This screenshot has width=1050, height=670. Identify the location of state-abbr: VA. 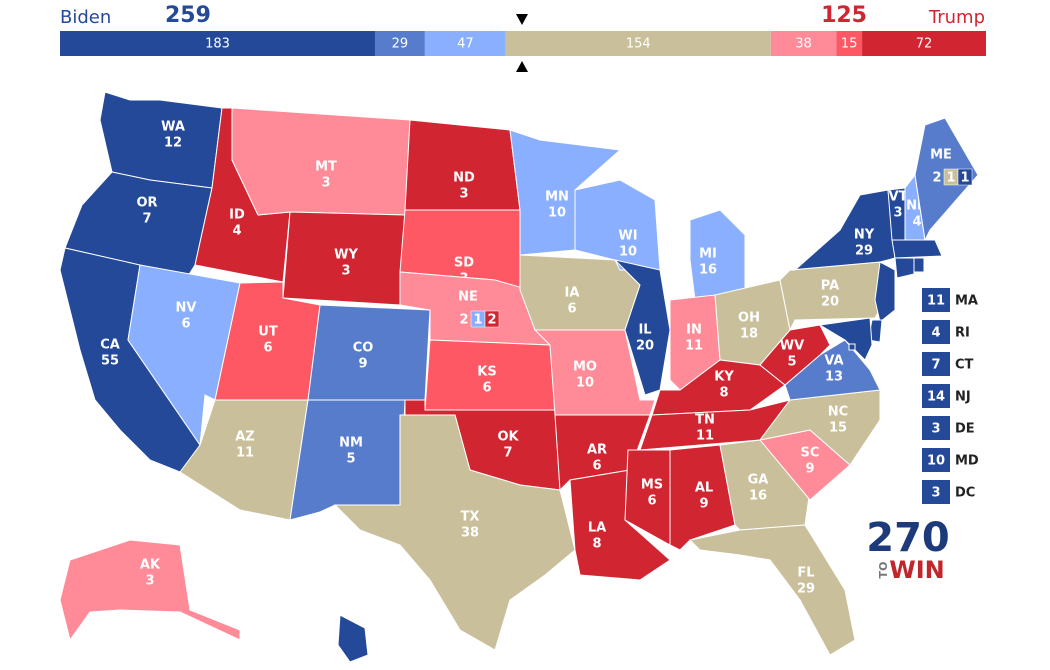
(833, 361).